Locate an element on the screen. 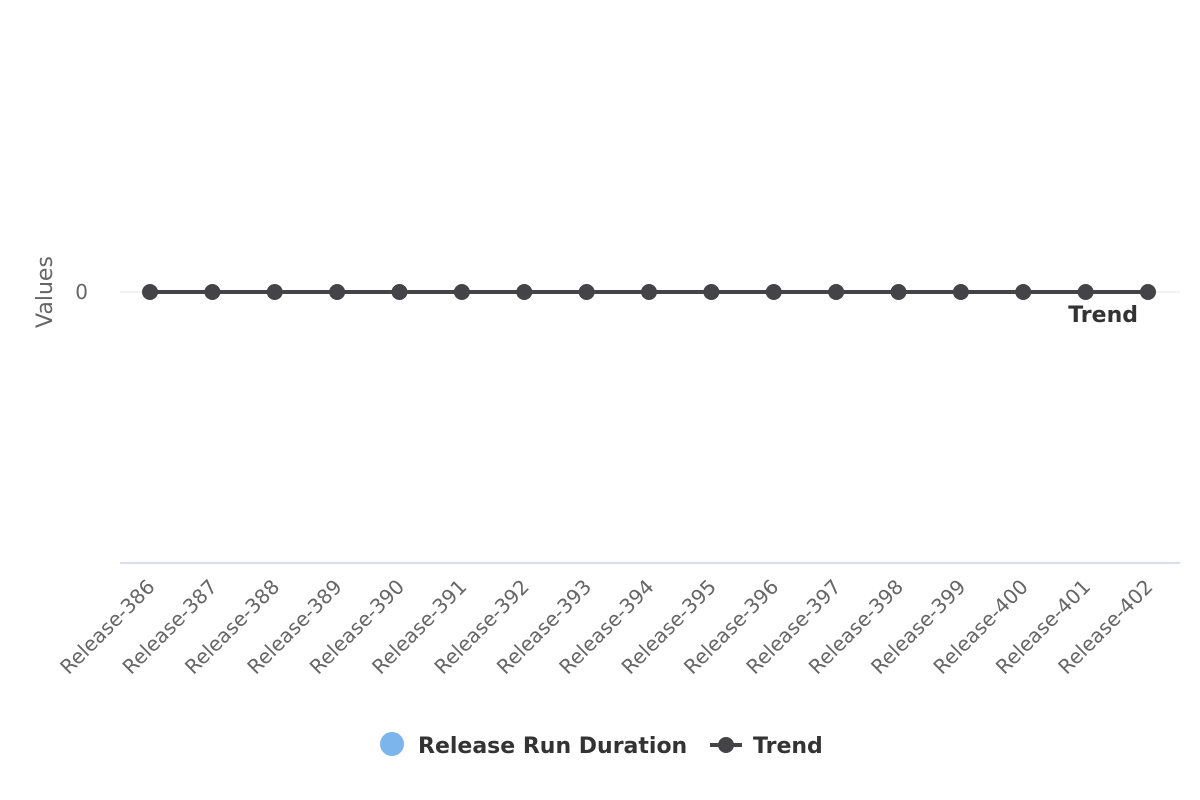 Image resolution: width=1200 pixels, height=800 pixels. series-layer: Trend is located at coordinates (649, 306).